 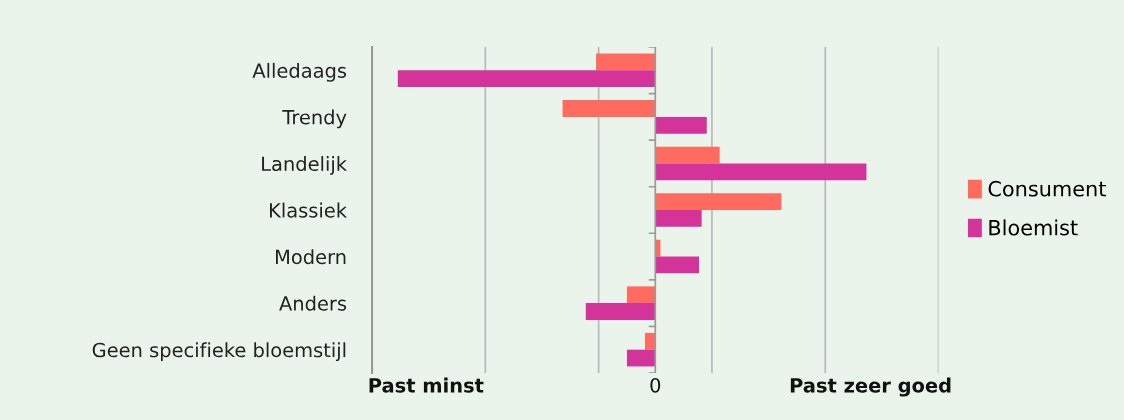 What do you see at coordinates (426, 385) in the screenshot?
I see `text: Past minst` at bounding box center [426, 385].